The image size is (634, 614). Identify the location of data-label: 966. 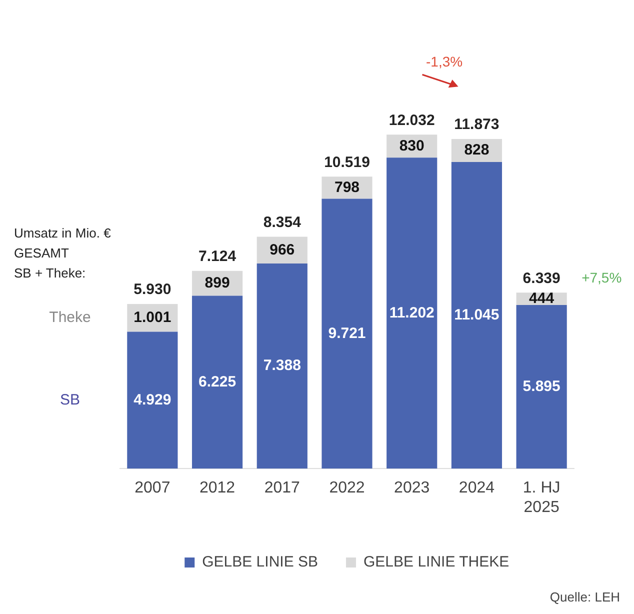
(282, 249).